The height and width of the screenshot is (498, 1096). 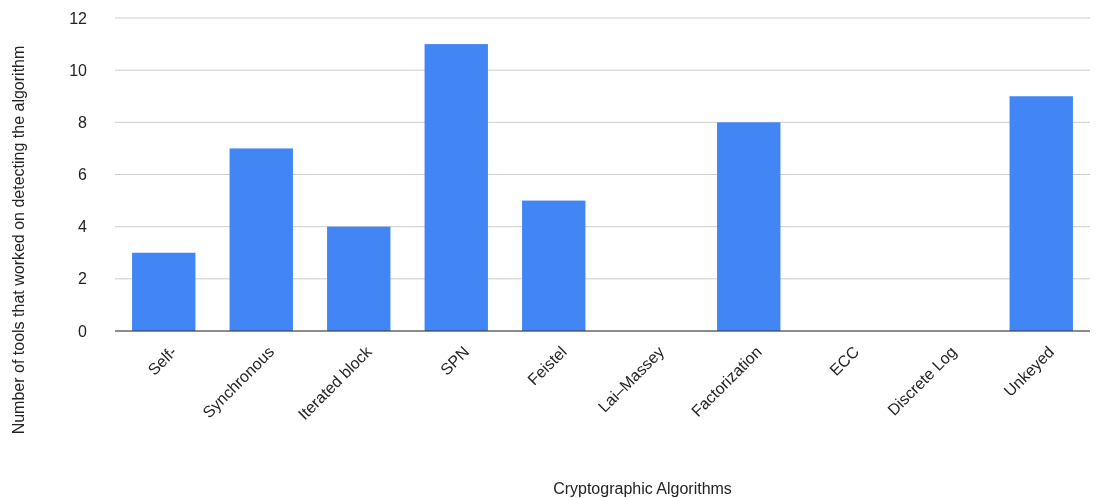 What do you see at coordinates (78, 70) in the screenshot?
I see `y-tick-label: 10` at bounding box center [78, 70].